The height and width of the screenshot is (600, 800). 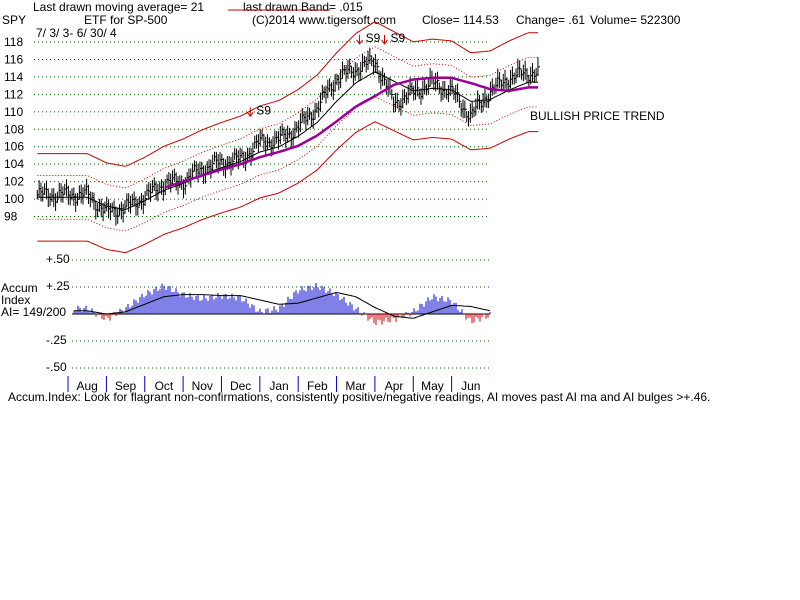 What do you see at coordinates (351, 132) in the screenshot?
I see `long-ma-line` at bounding box center [351, 132].